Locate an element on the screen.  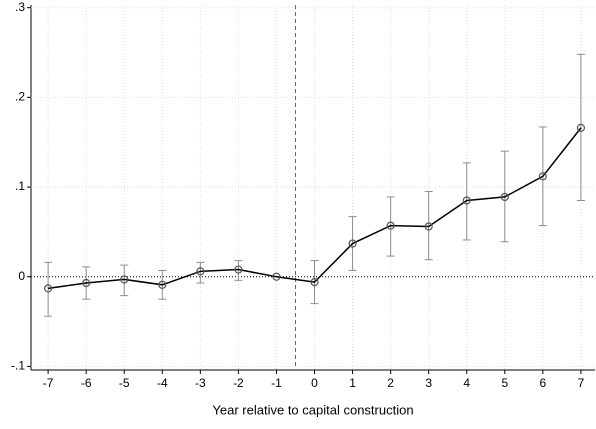
x-tick-label: 2 is located at coordinates (390, 383).